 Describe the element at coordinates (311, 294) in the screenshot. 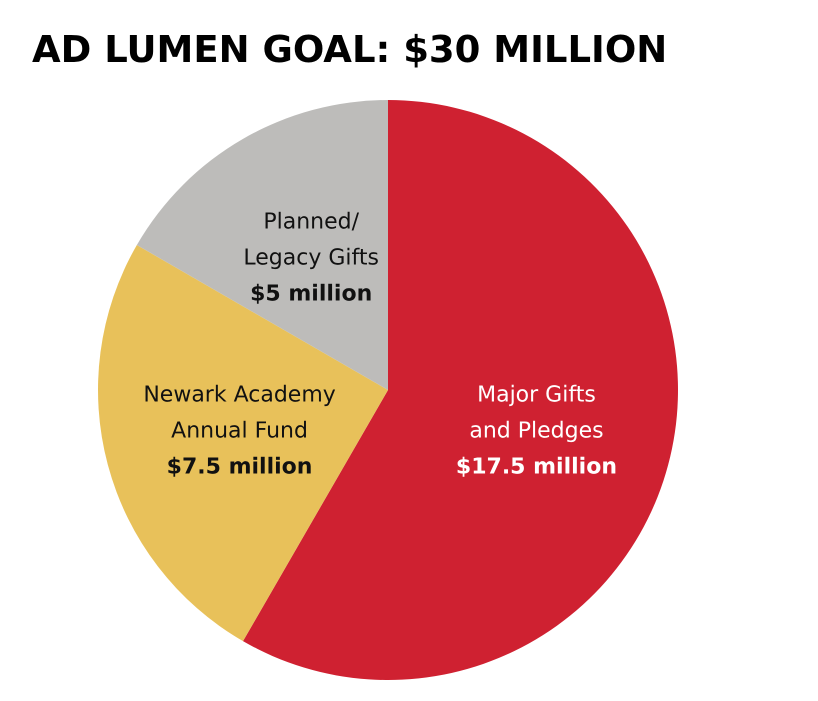

I see `data-label: $5 million` at that location.